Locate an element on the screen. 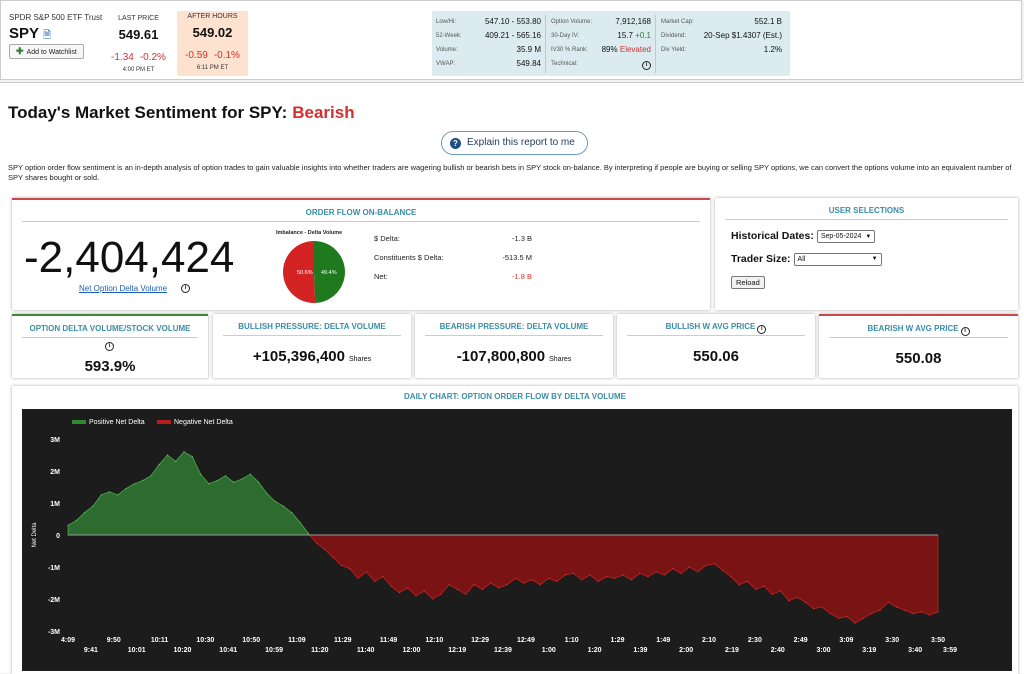 This screenshot has height=674, width=1024. metric-title: BULLISH W AVG PRICE is located at coordinates (710, 326).